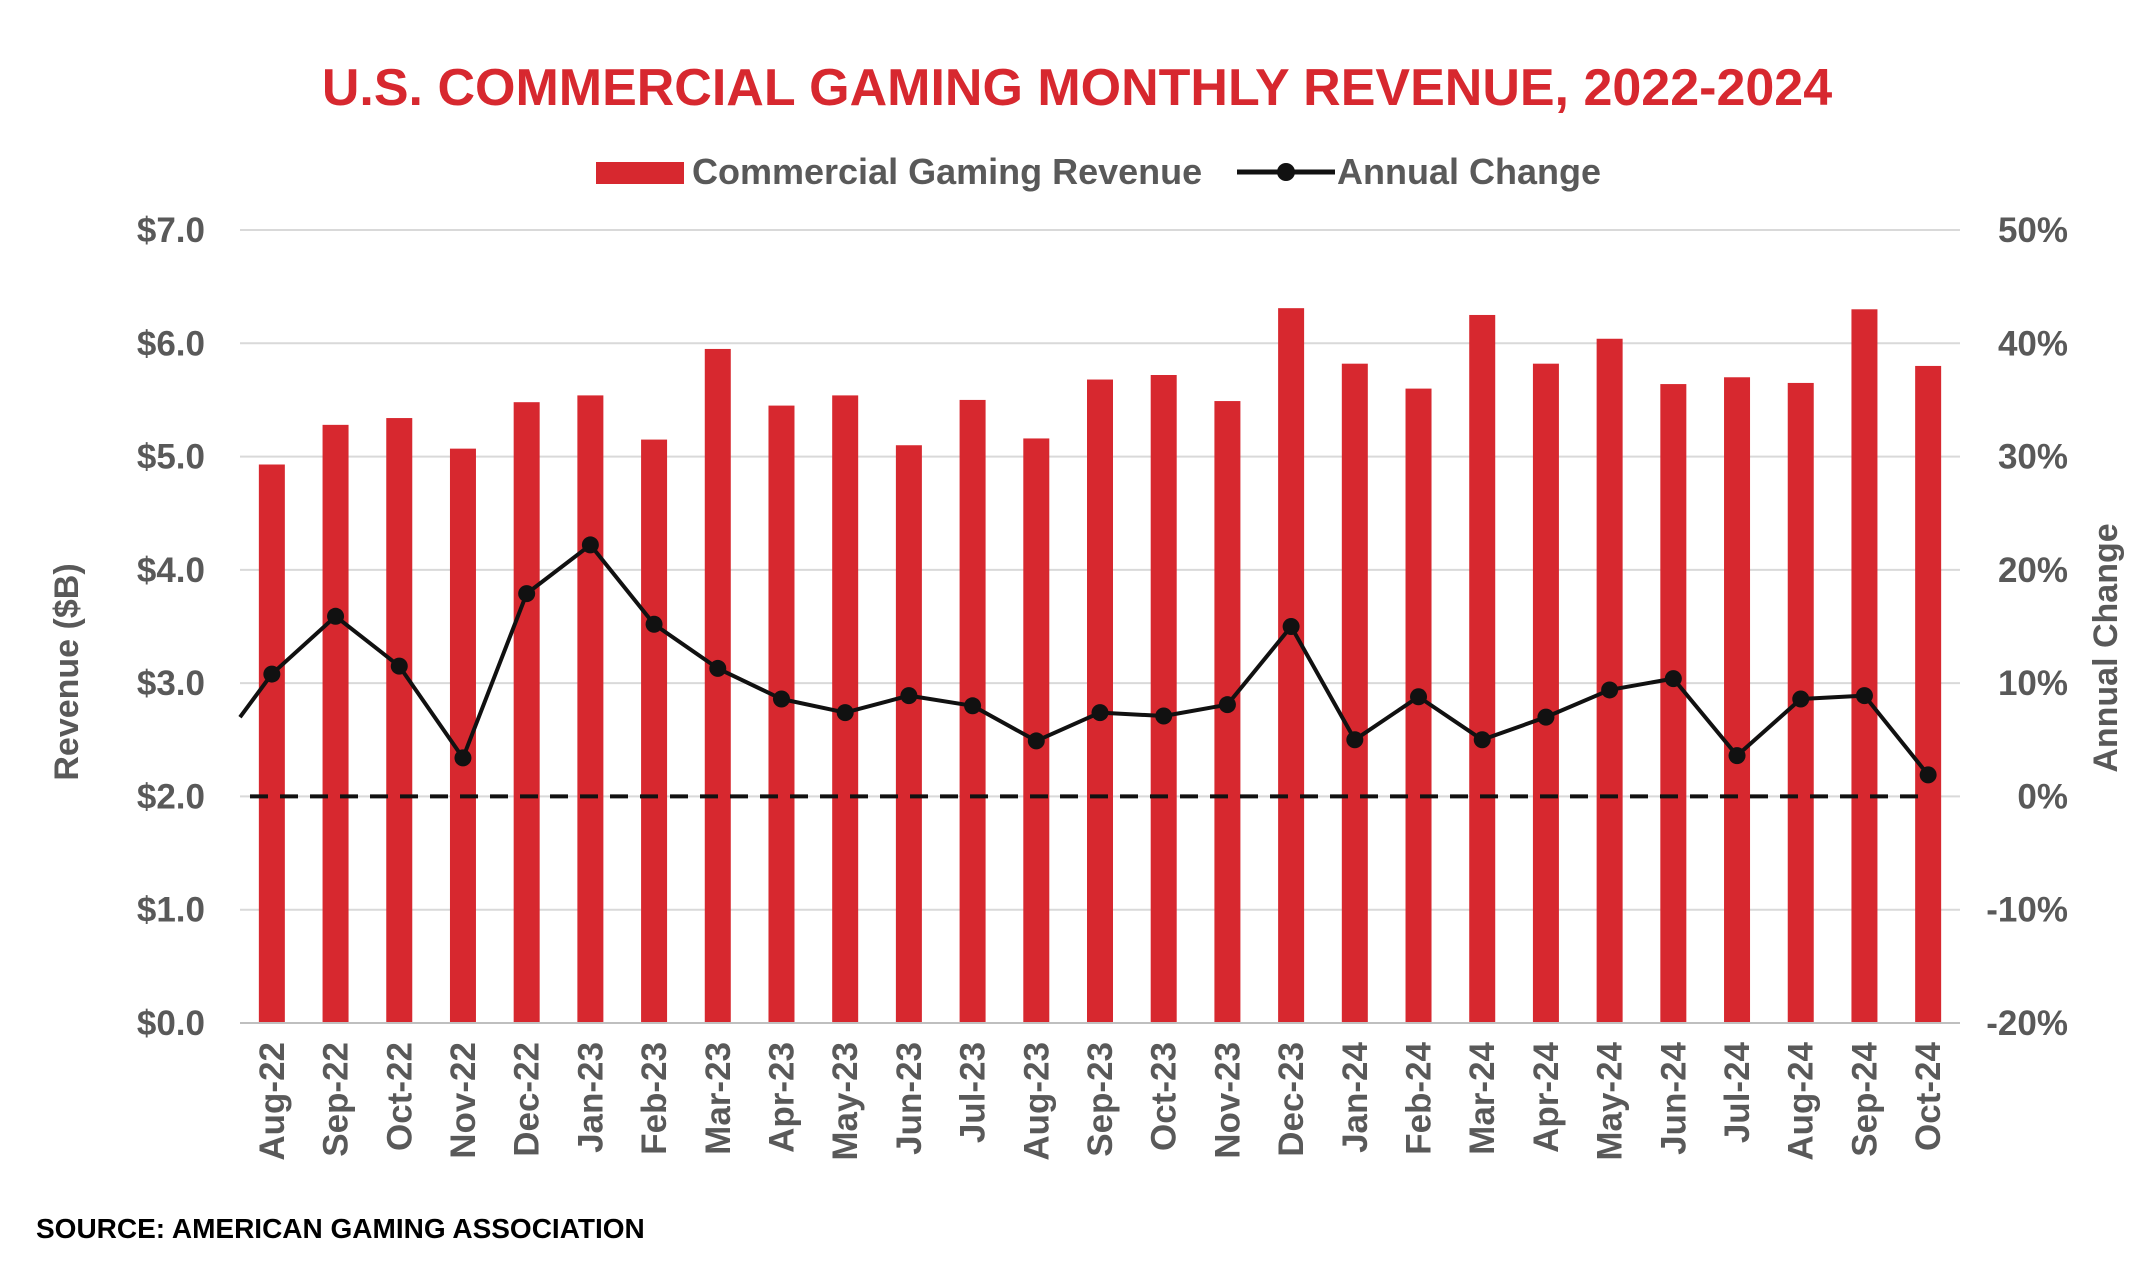  Describe the element at coordinates (1036, 1101) in the screenshot. I see `x-axis-tick-label: Aug-23` at that location.